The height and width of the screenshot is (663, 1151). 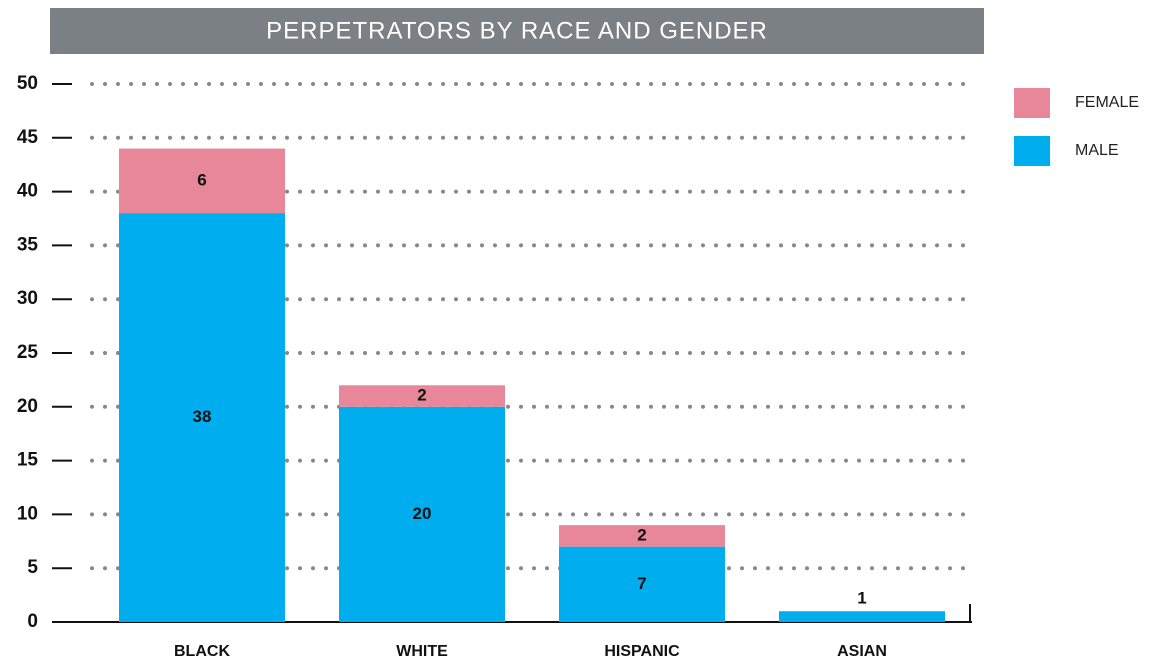 I want to click on value-label: 20, so click(x=422, y=513).